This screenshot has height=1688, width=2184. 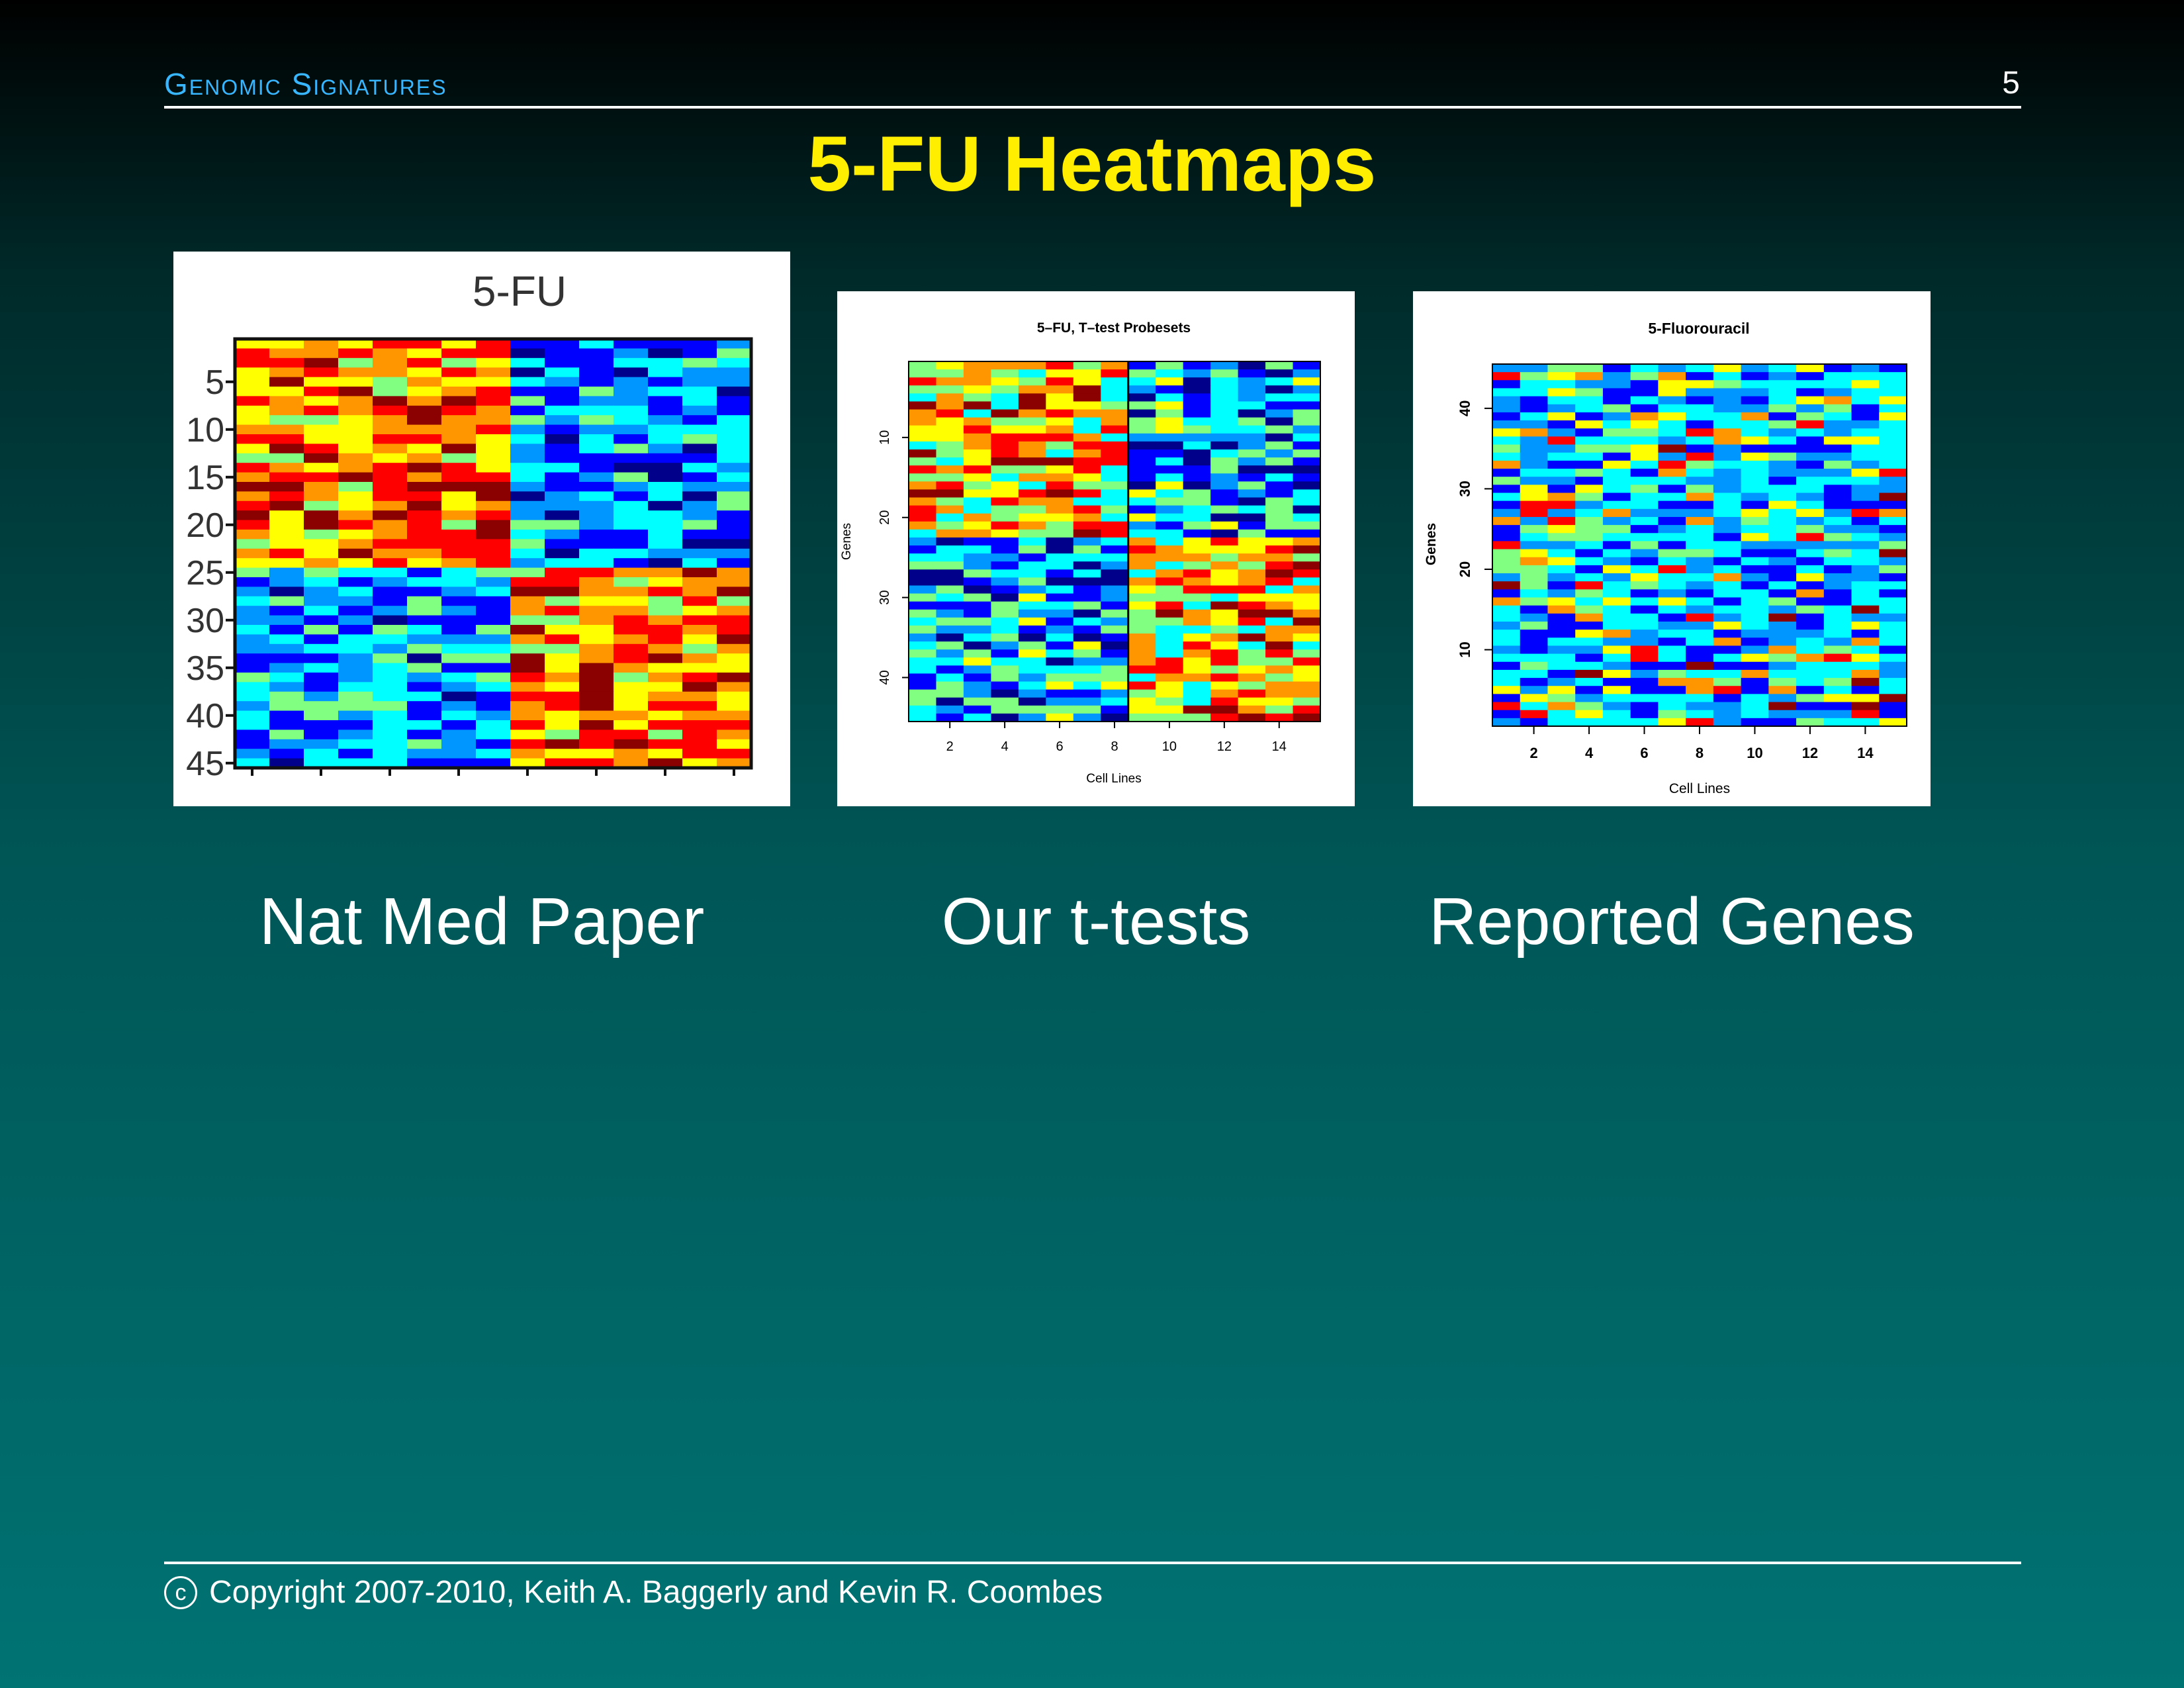 I want to click on nat-med-heatmap-panel: 5-FU 5 10 15 20 25 30 35 40 45, so click(x=481, y=529).